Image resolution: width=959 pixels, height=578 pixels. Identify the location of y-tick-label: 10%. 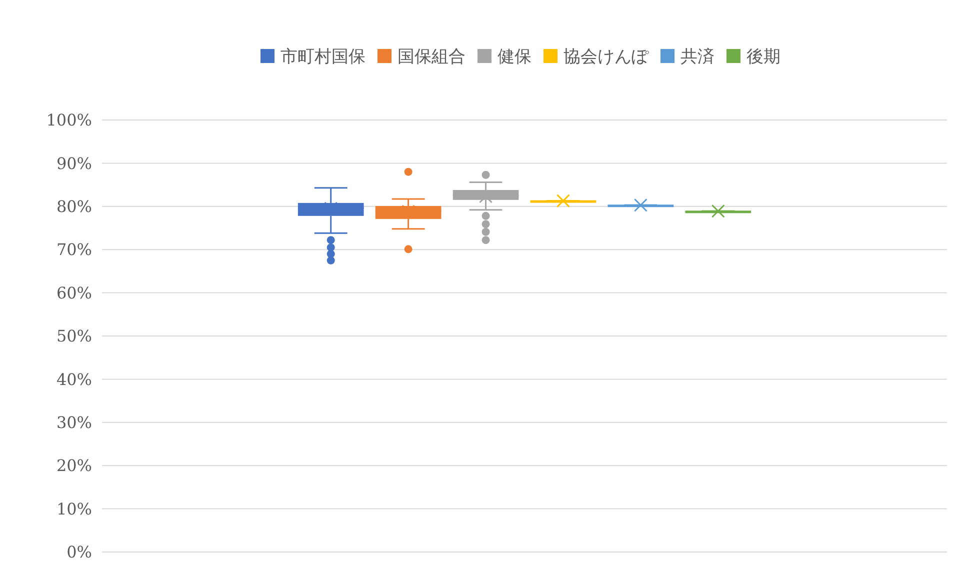
(74, 508).